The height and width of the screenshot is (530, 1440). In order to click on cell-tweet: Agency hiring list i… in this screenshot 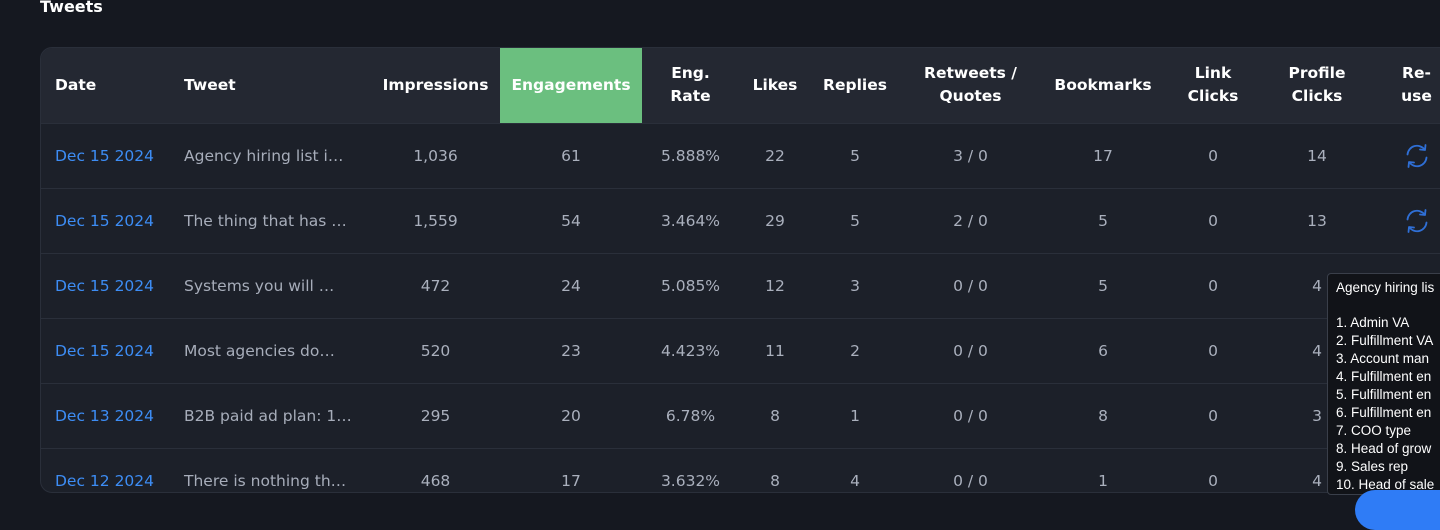, I will do `click(264, 155)`.